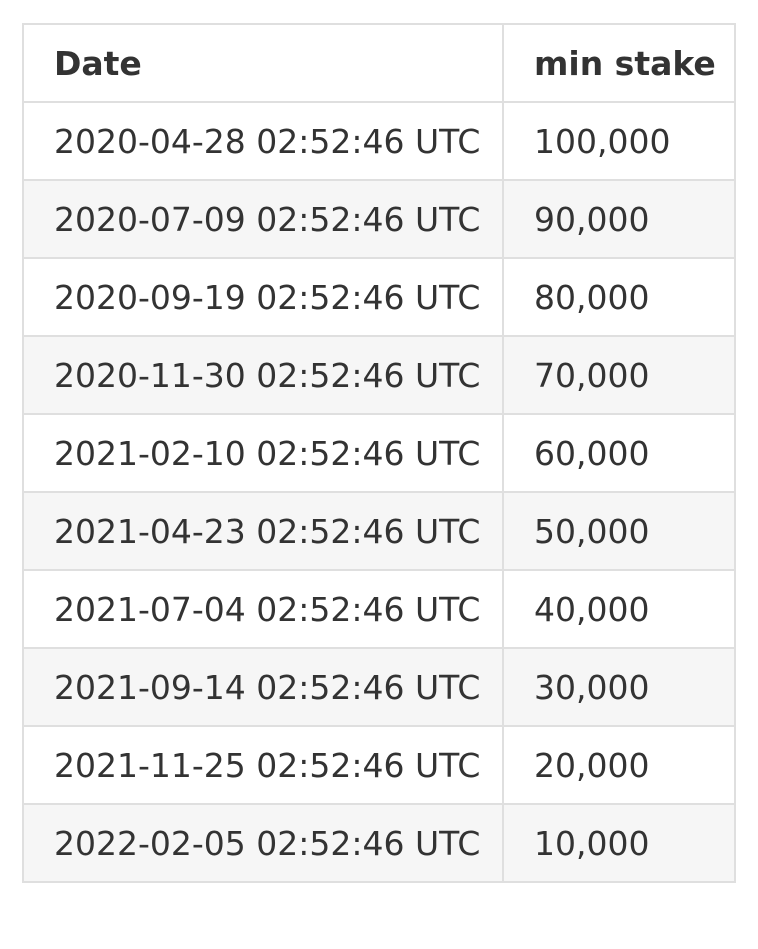 The width and height of the screenshot is (758, 949). Describe the element at coordinates (619, 609) in the screenshot. I see `min-stake-cell: 40,000` at that location.